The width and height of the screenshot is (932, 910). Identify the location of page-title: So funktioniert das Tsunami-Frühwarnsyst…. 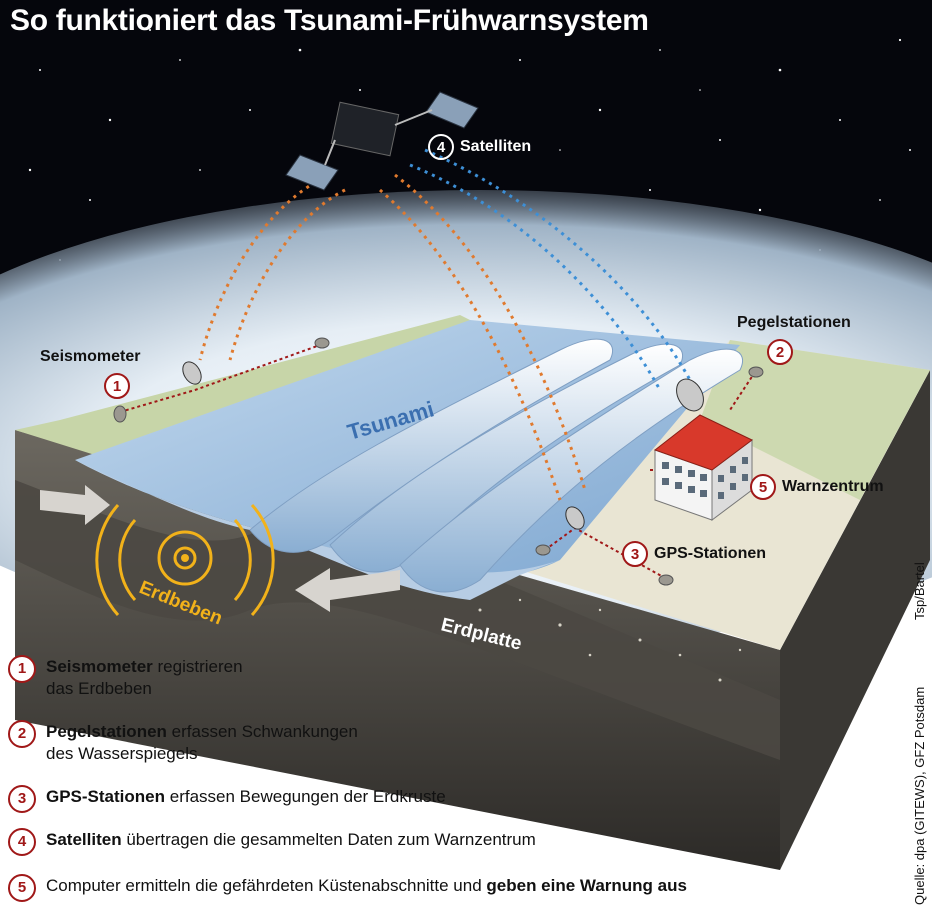
(329, 20).